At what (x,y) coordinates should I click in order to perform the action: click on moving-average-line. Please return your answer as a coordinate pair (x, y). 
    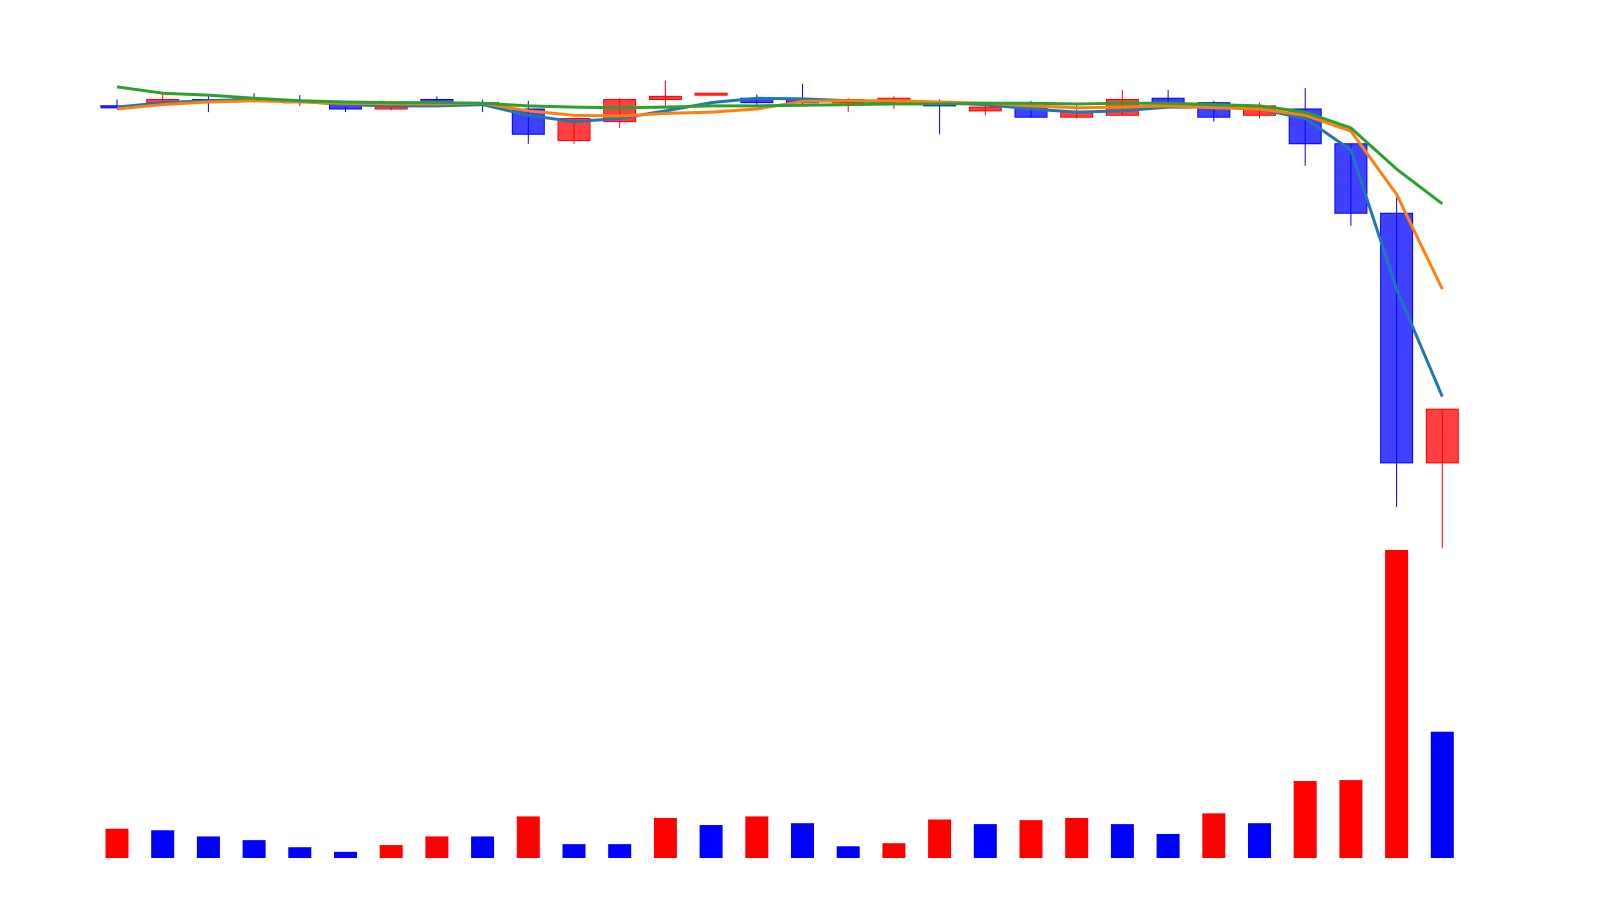
    Looking at the image, I should click on (780, 145).